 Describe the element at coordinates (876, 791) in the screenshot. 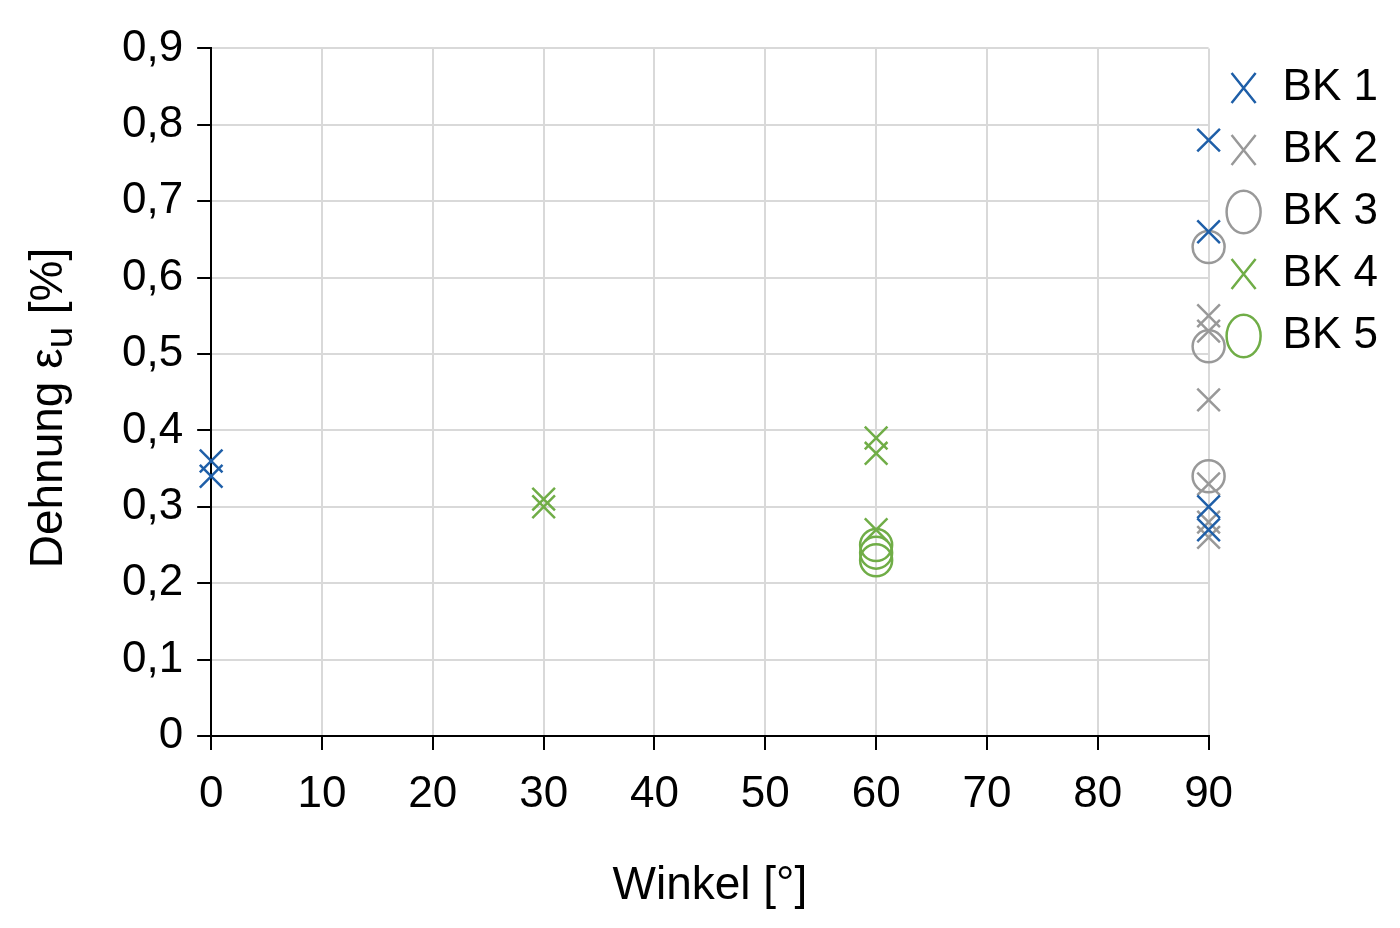

I see `x-tick-label: 60` at that location.